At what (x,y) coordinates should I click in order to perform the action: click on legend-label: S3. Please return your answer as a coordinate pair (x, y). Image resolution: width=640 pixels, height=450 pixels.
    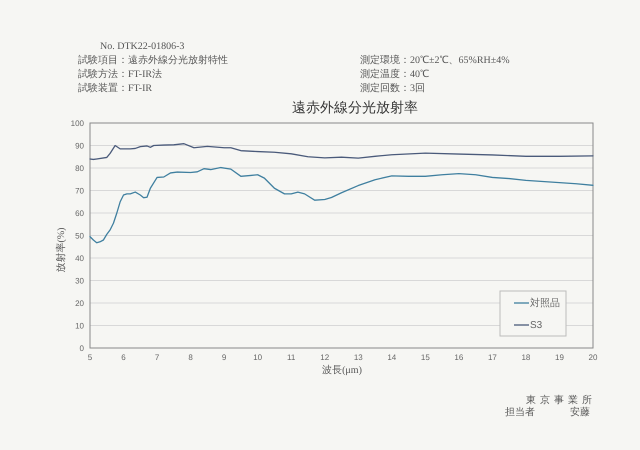
    Looking at the image, I should click on (536, 325).